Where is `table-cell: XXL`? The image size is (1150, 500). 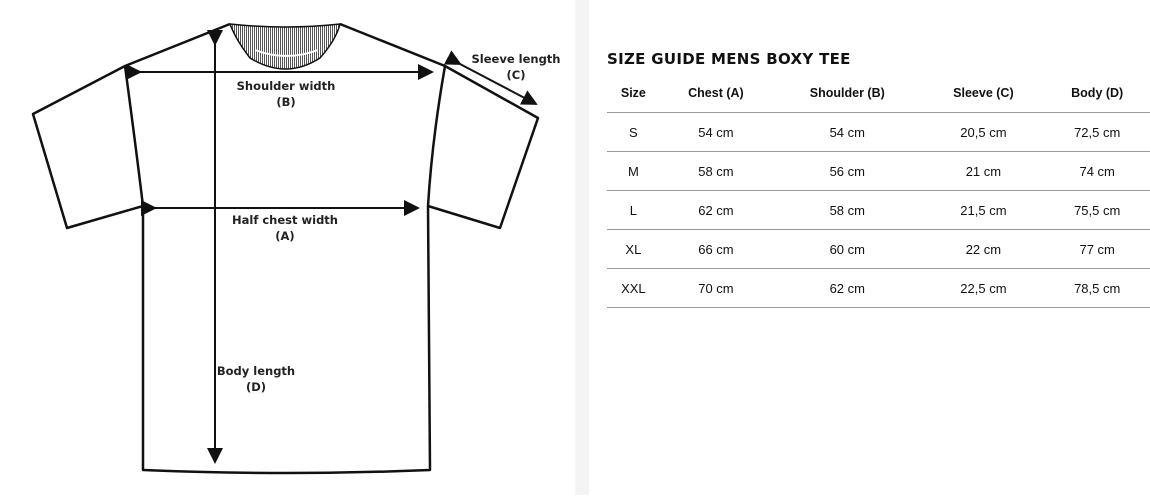
table-cell: XXL is located at coordinates (633, 288).